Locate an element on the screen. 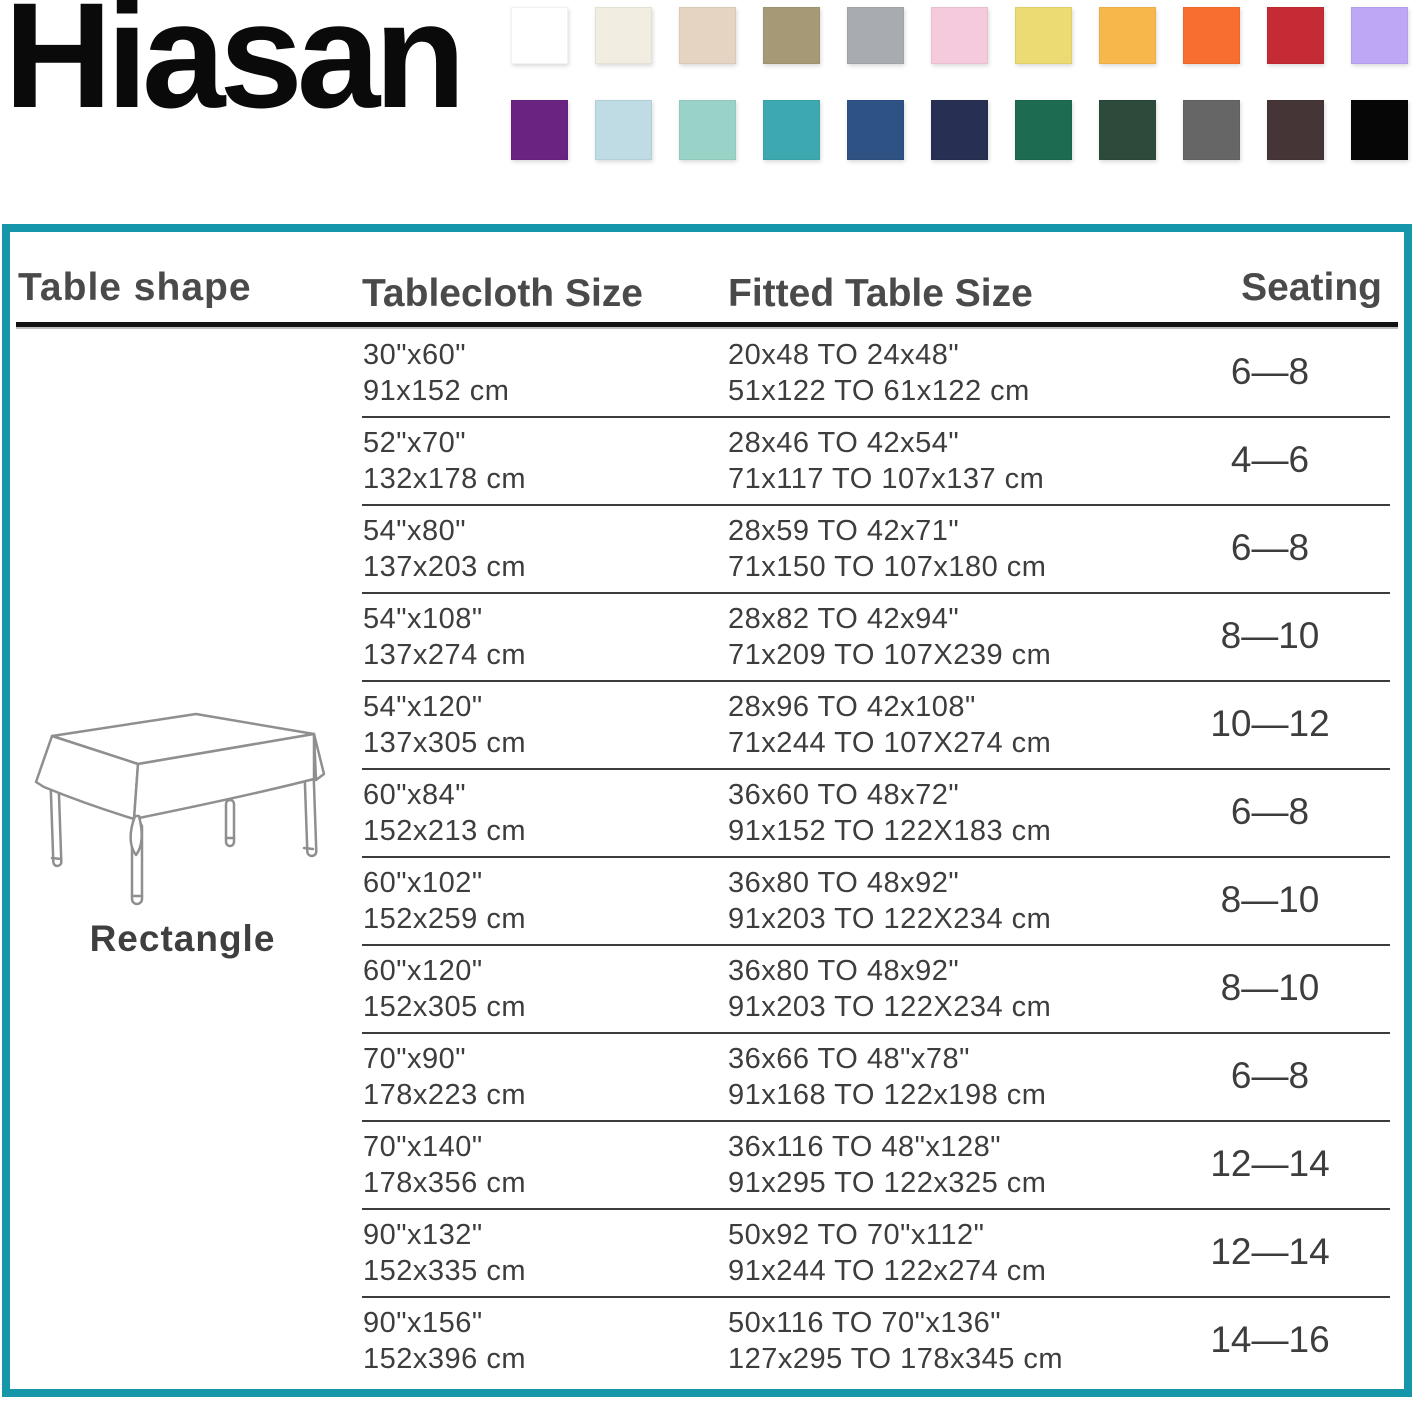 The height and width of the screenshot is (1402, 1417). header-seating: Seating is located at coordinates (1311, 287).